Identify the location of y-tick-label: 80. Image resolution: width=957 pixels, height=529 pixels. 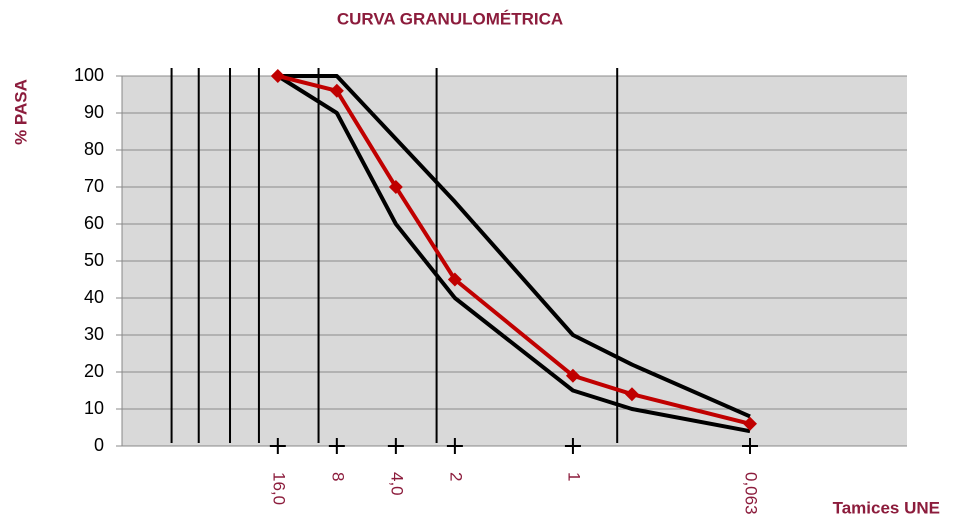
(94, 149).